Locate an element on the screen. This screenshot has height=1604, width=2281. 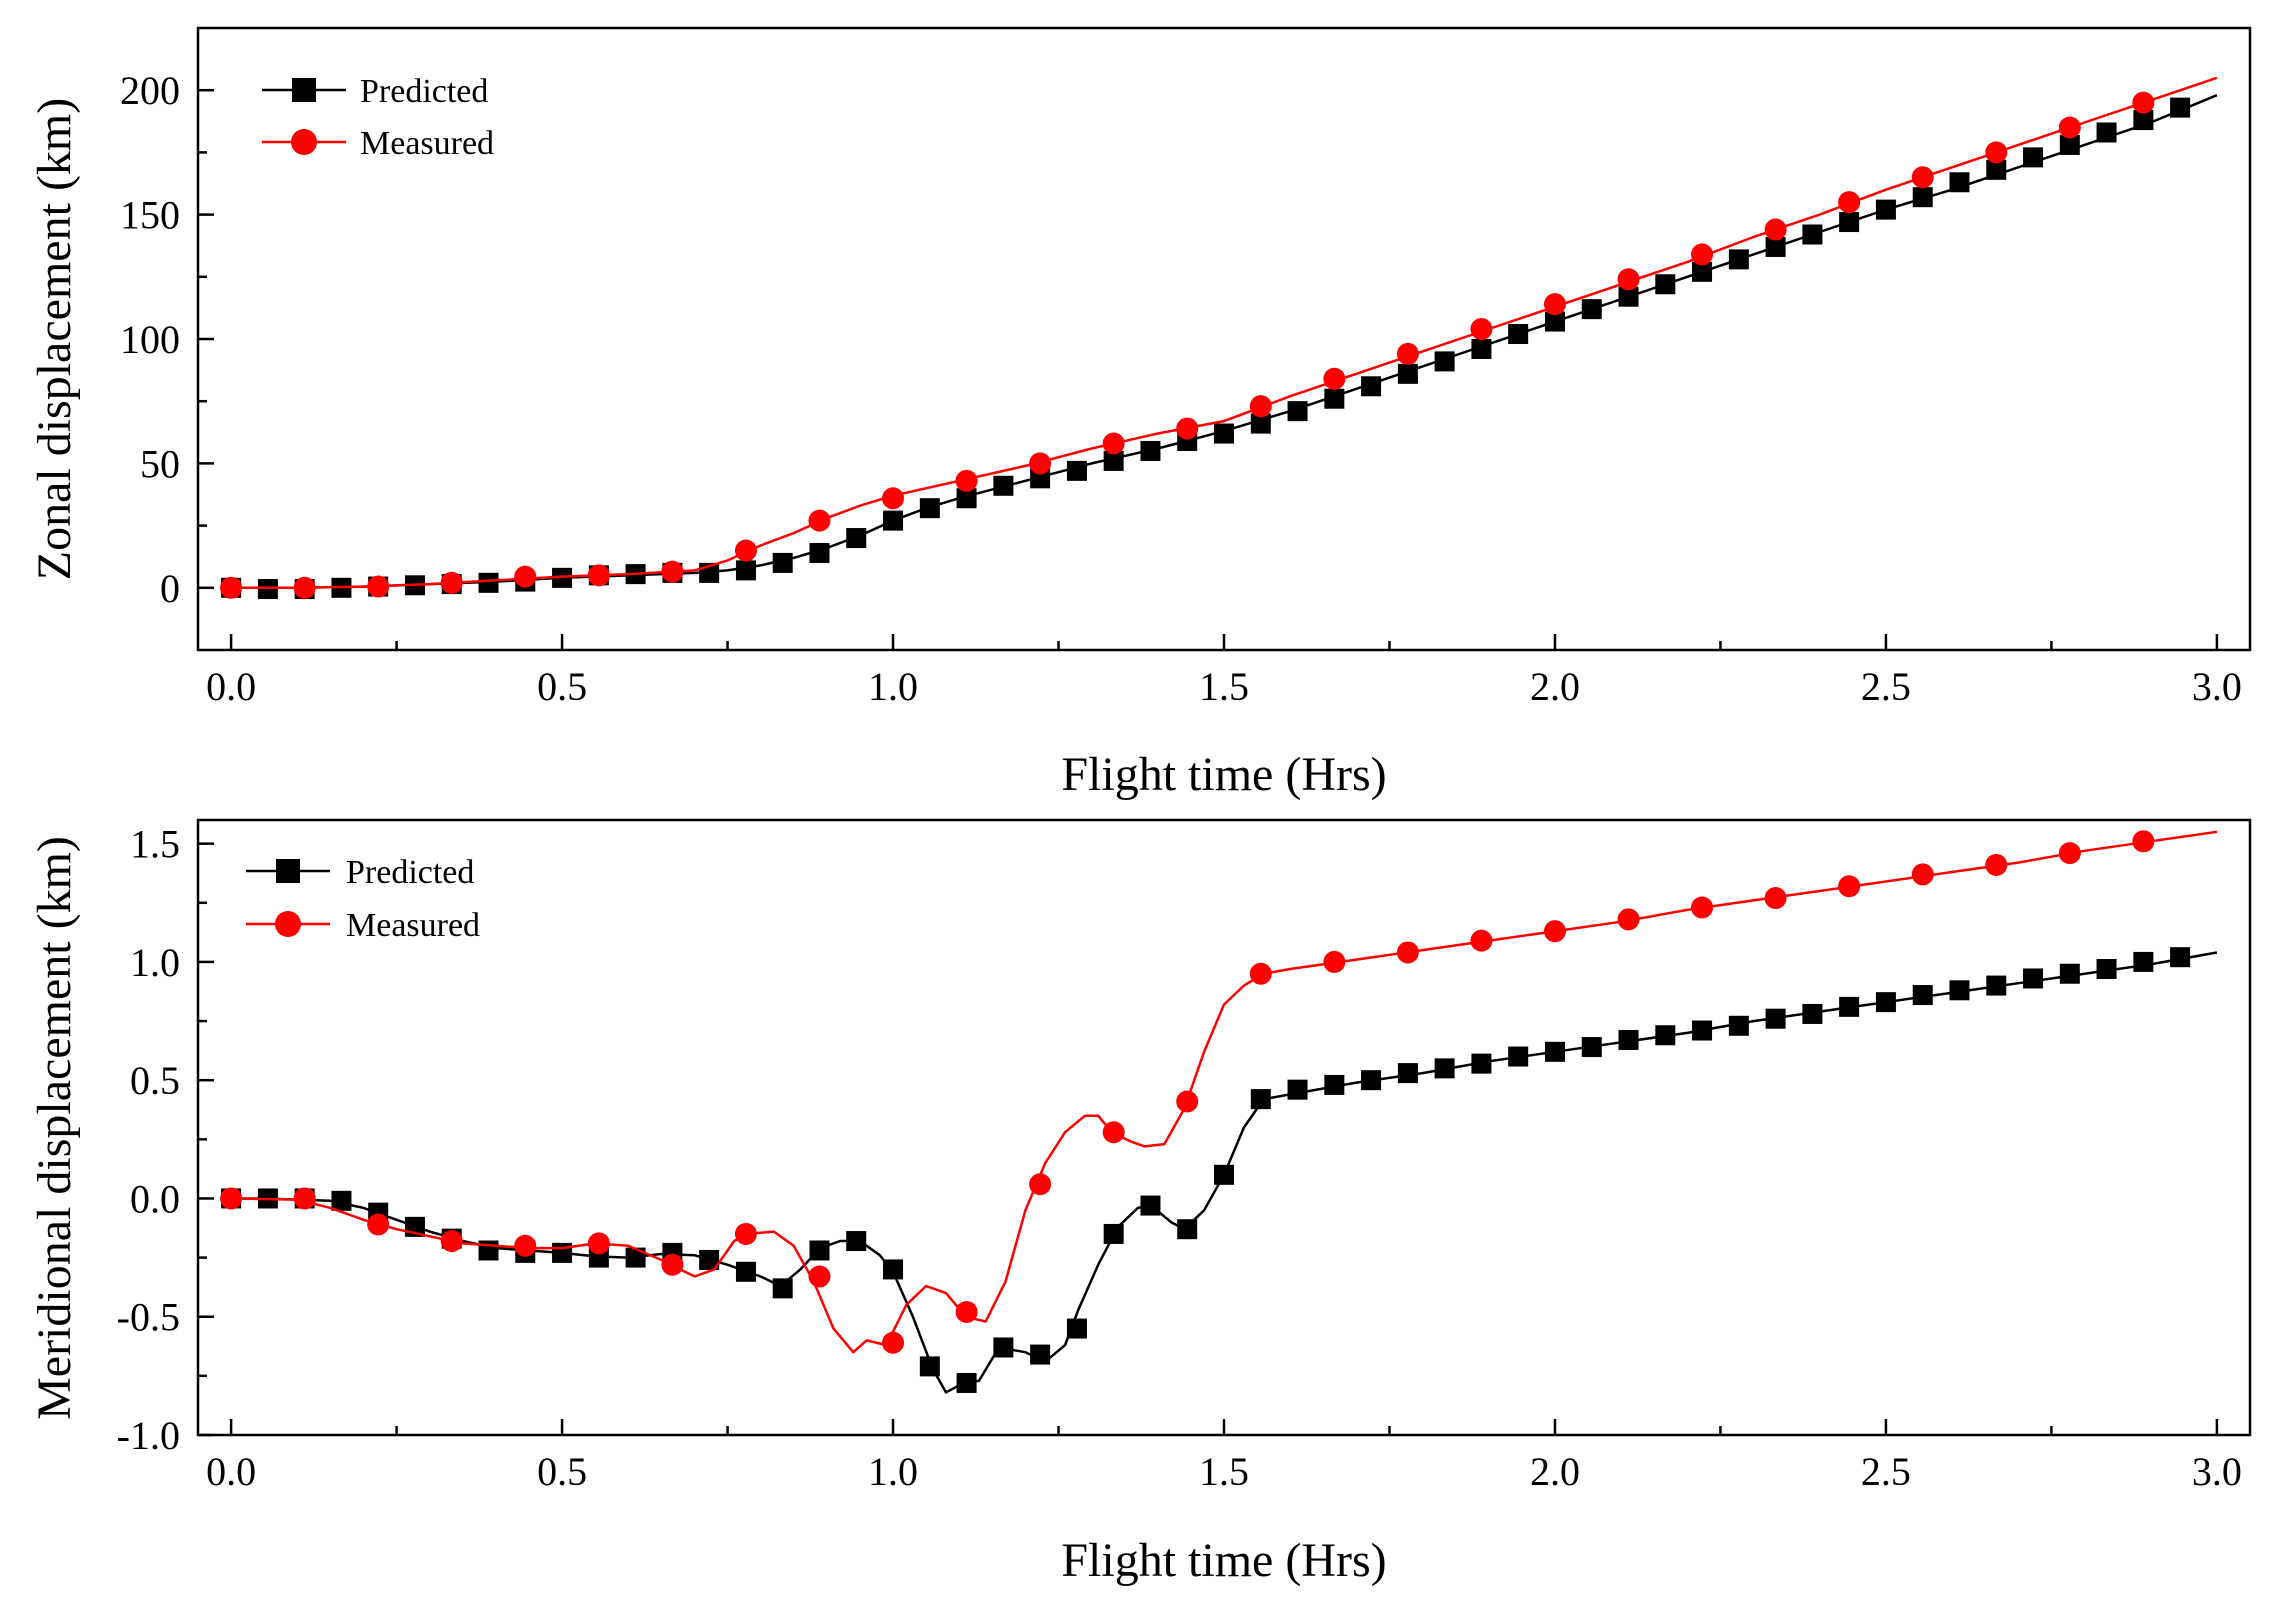
y-tick-label: -0.5 is located at coordinates (148, 1317).